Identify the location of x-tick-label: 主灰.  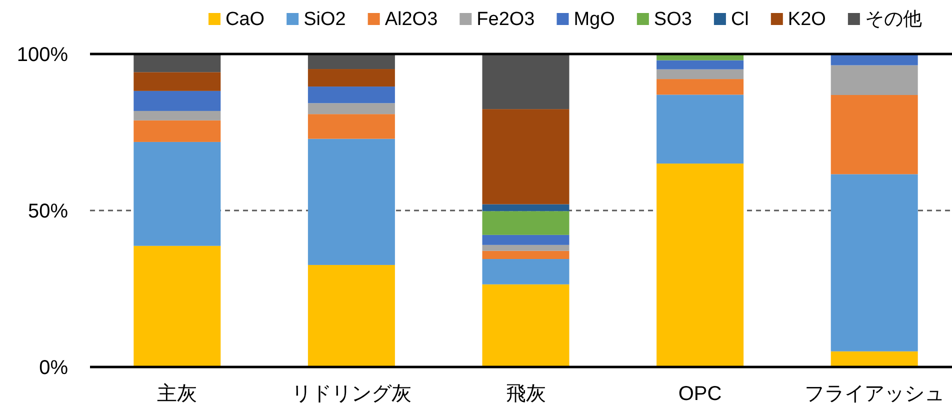
(177, 393).